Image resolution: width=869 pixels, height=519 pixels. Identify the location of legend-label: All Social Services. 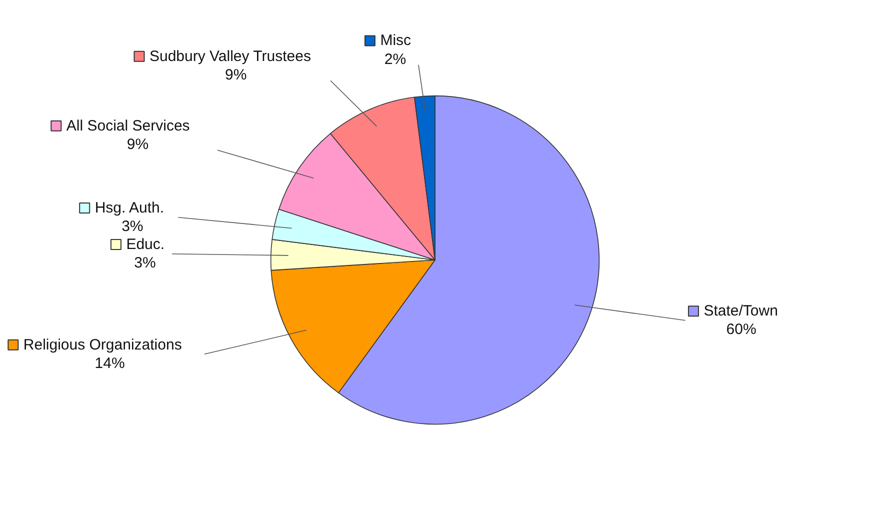
(128, 125).